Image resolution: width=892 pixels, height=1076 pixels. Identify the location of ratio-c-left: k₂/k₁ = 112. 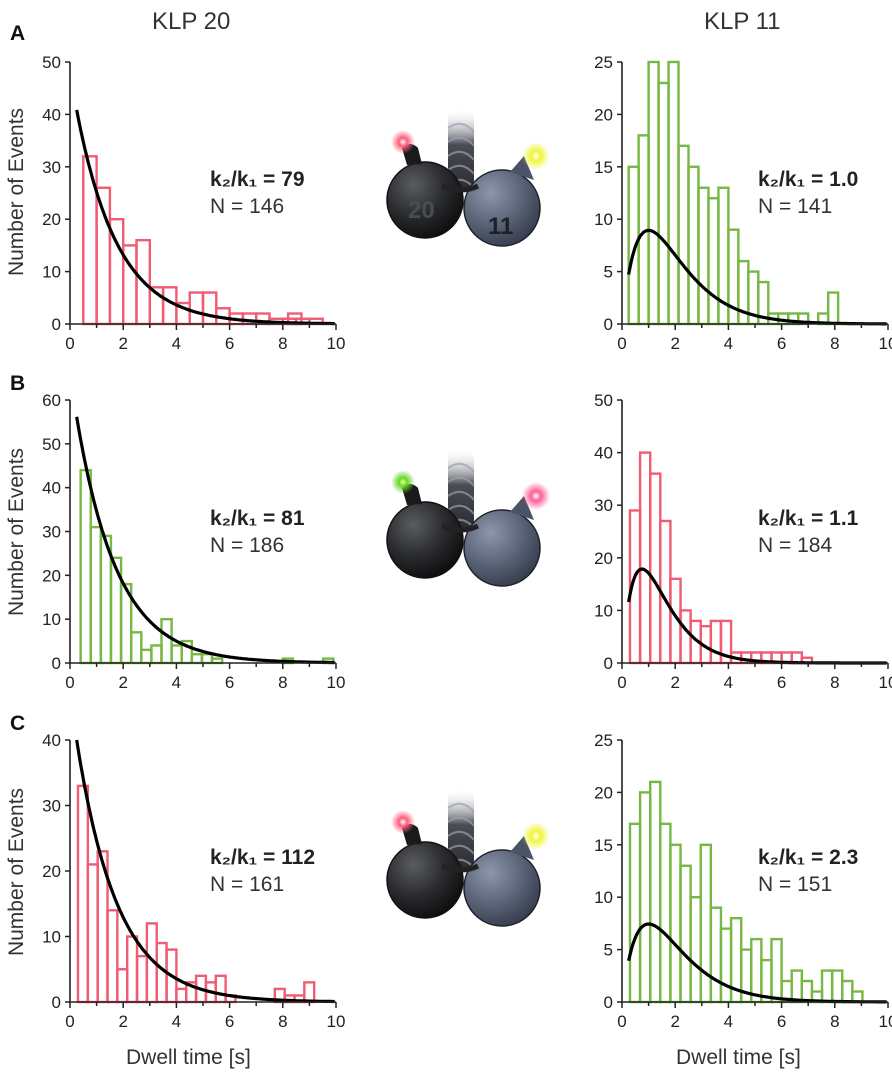
(263, 857).